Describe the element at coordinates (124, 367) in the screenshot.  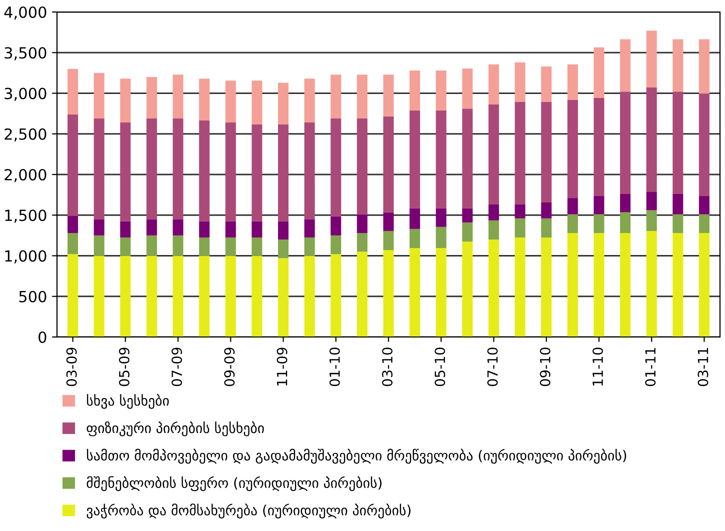
I see `x-tick-label: 05-09` at that location.